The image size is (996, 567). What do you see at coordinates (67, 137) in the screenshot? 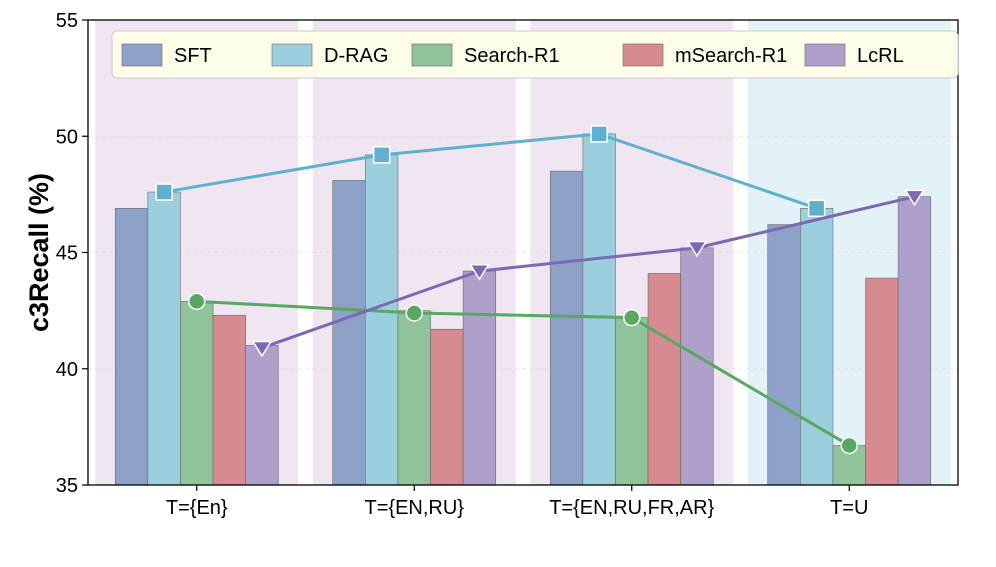
I see `y-tick-label: 50` at bounding box center [67, 137].